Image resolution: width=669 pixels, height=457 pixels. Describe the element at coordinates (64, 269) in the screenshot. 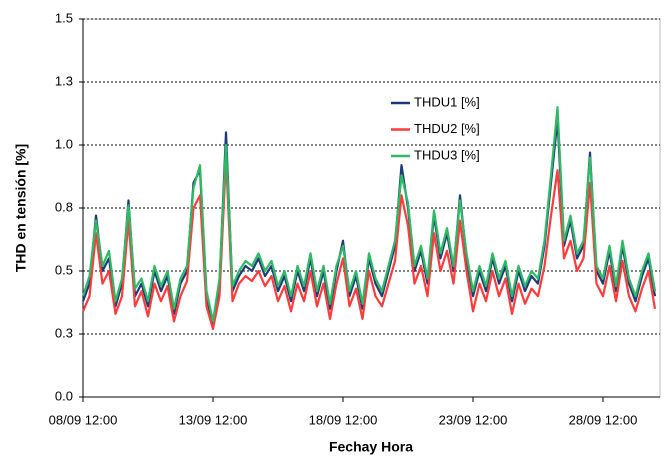

I see `y-tick-label: 0.5` at that location.